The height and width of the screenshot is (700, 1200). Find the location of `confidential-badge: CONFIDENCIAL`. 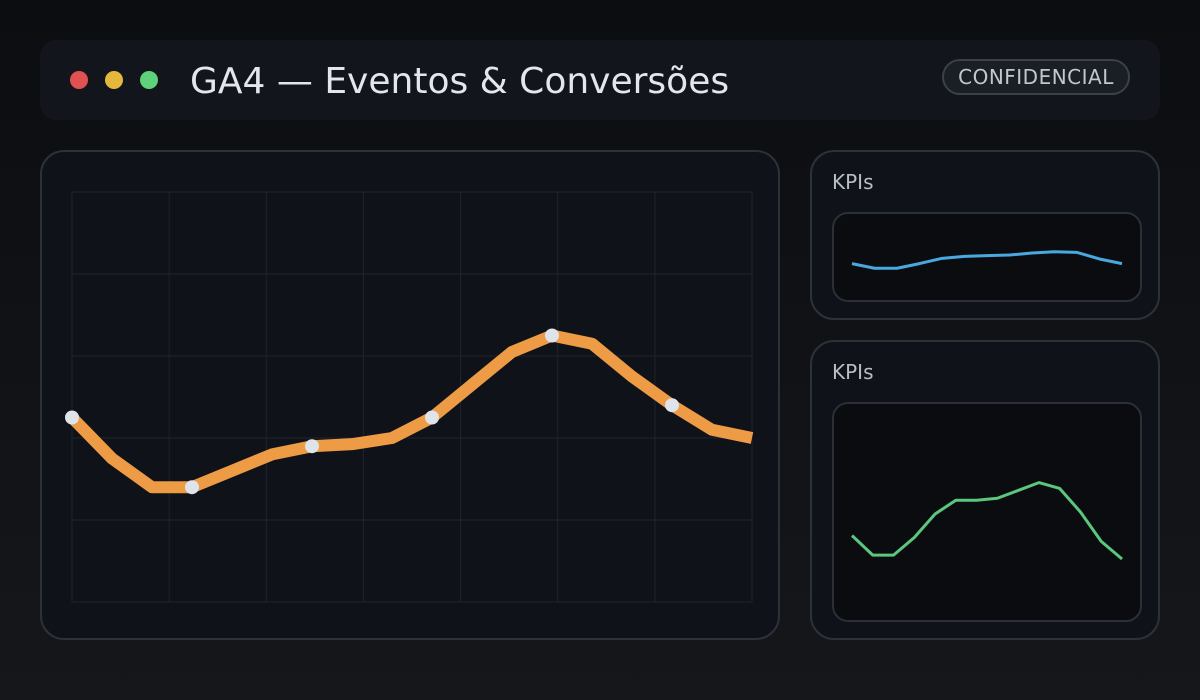

confidential-badge: CONFIDENCIAL is located at coordinates (1036, 77).